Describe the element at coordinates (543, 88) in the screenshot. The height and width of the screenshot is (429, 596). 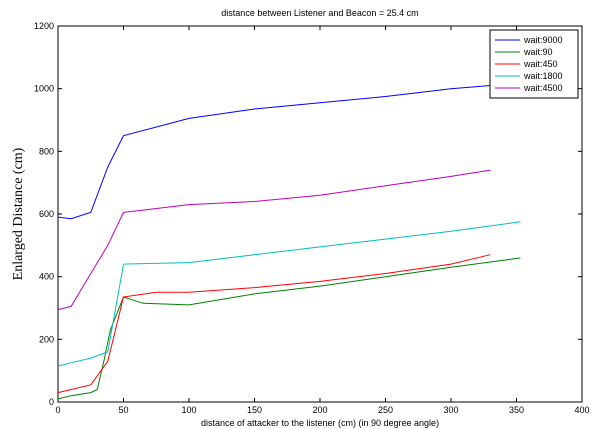
I see `legend-label: wait:4500` at that location.